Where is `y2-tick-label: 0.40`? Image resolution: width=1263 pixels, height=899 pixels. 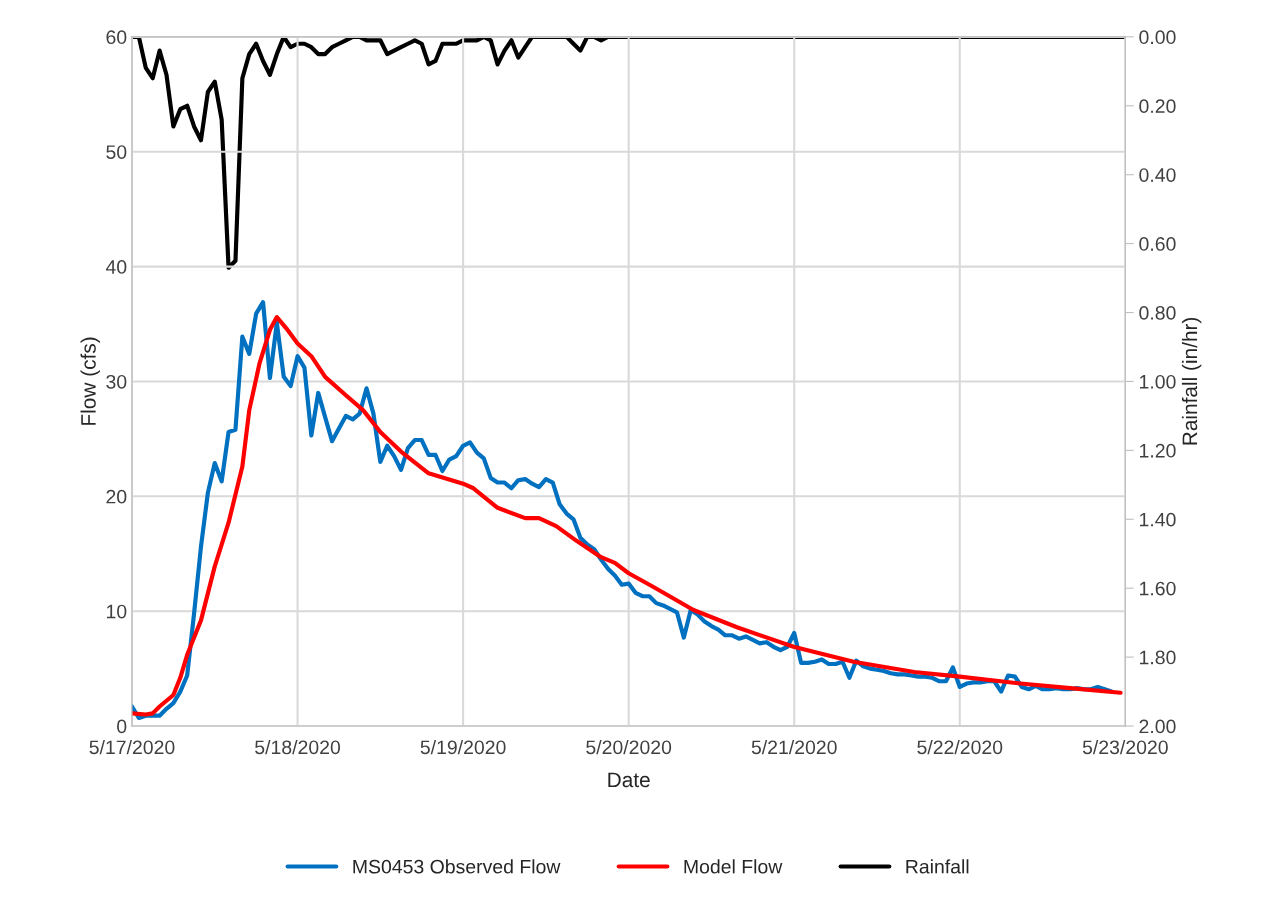
y2-tick-label: 0.40 is located at coordinates (1157, 175).